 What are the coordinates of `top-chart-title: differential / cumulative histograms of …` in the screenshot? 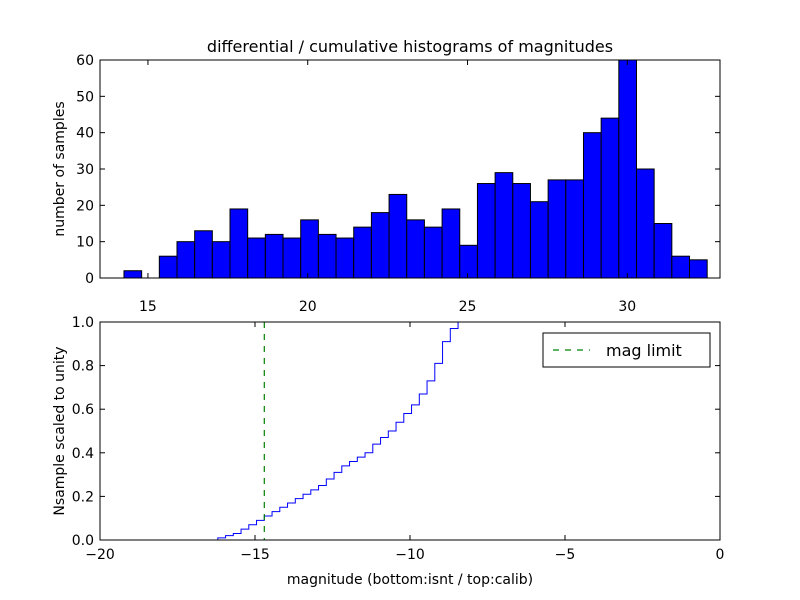 It's located at (410, 46).